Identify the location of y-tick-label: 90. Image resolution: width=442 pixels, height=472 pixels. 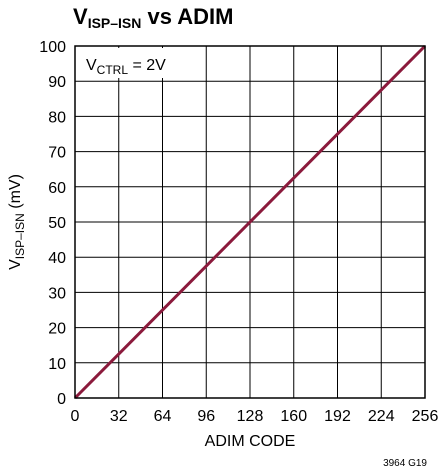
(57, 82).